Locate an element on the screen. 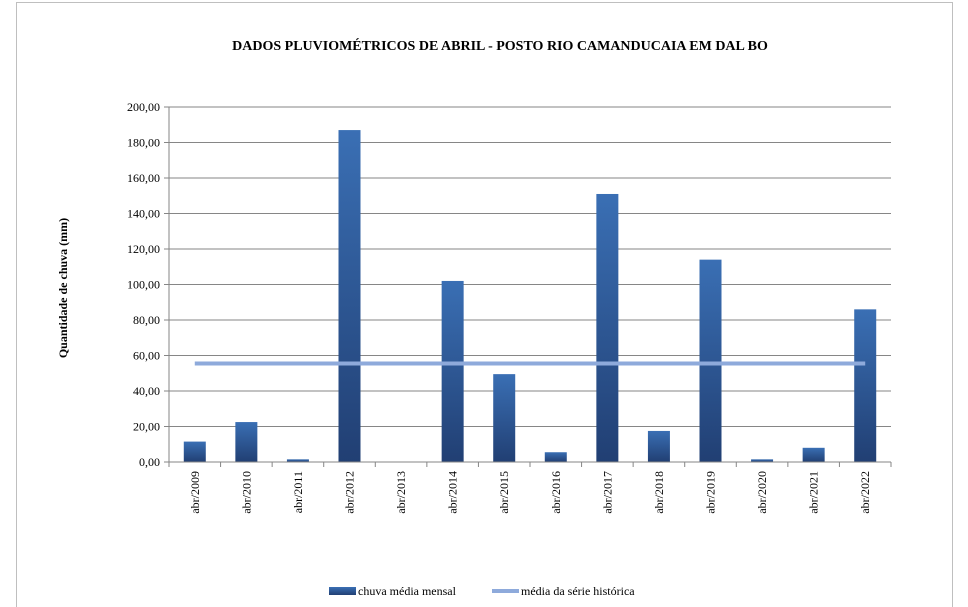  x-tick-label: abr/2021 is located at coordinates (814, 492).